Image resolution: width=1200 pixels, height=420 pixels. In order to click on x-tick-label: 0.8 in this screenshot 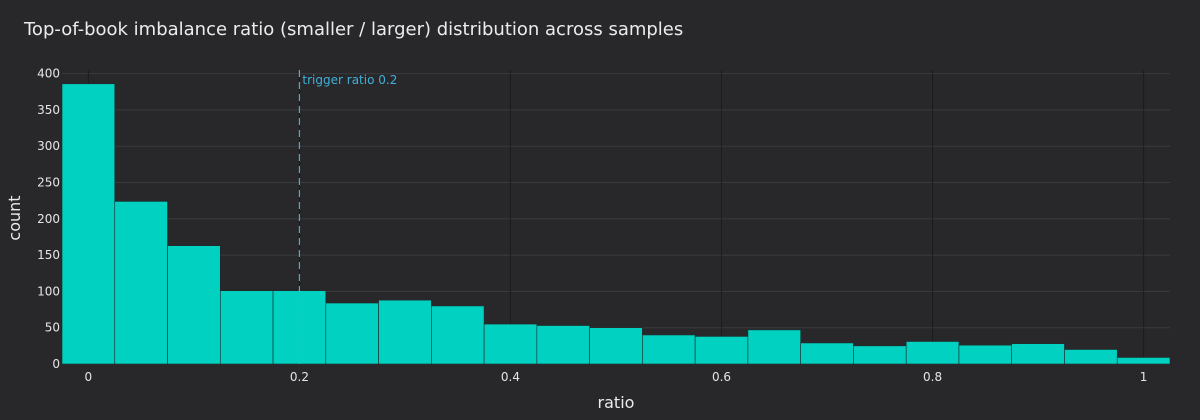, I will do `click(932, 377)`.